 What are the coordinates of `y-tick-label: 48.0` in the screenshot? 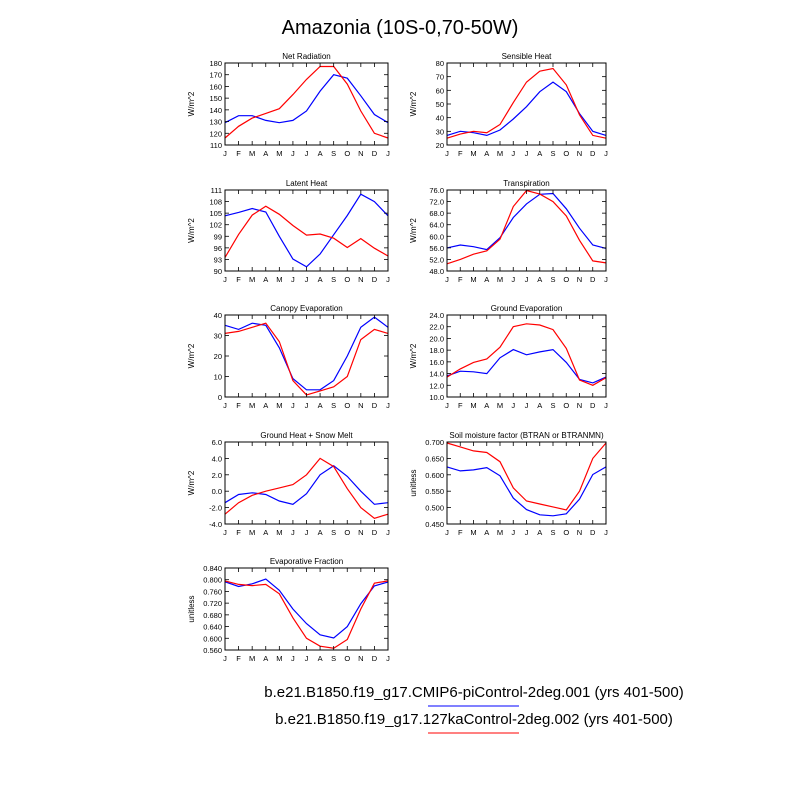 It's located at (436, 271).